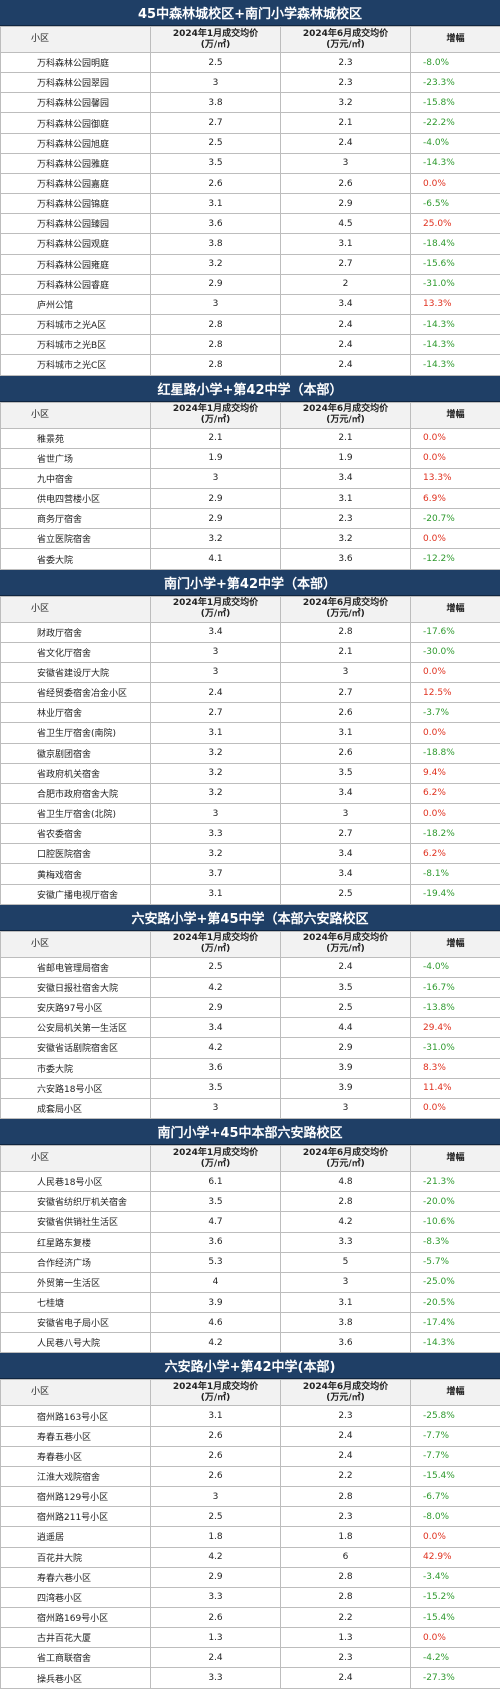 The image size is (500, 1689). What do you see at coordinates (455, 944) in the screenshot?
I see `column-header-change: 增幅` at bounding box center [455, 944].